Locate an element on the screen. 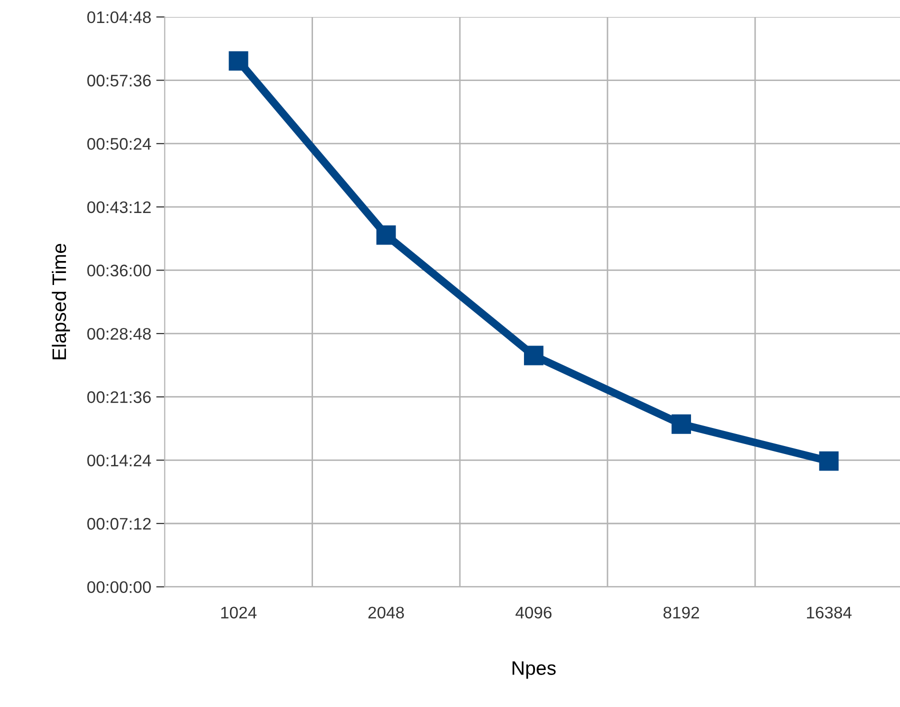 The image size is (900, 707). x-axis-title: Npes is located at coordinates (534, 670).